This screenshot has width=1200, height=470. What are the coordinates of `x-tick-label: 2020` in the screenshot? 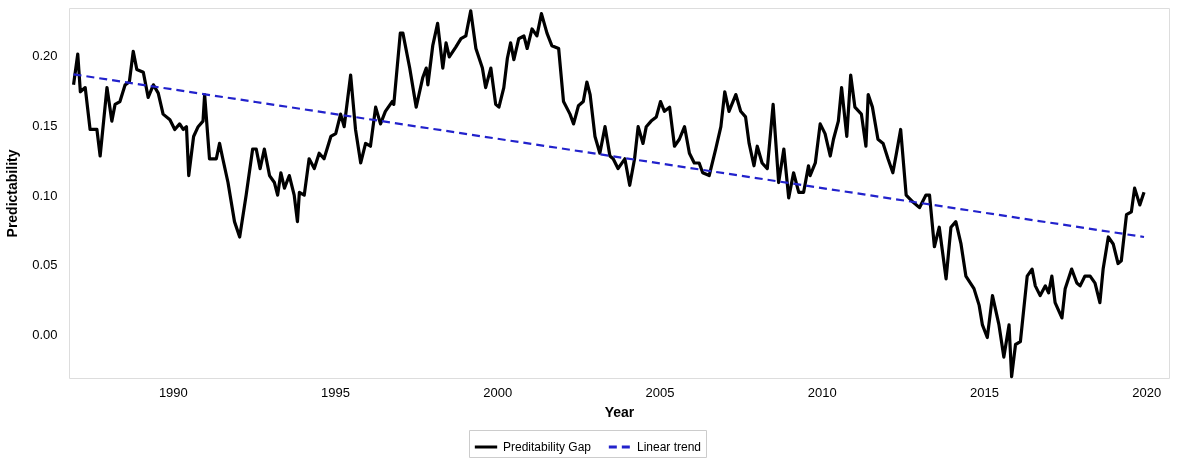 It's located at (1147, 392).